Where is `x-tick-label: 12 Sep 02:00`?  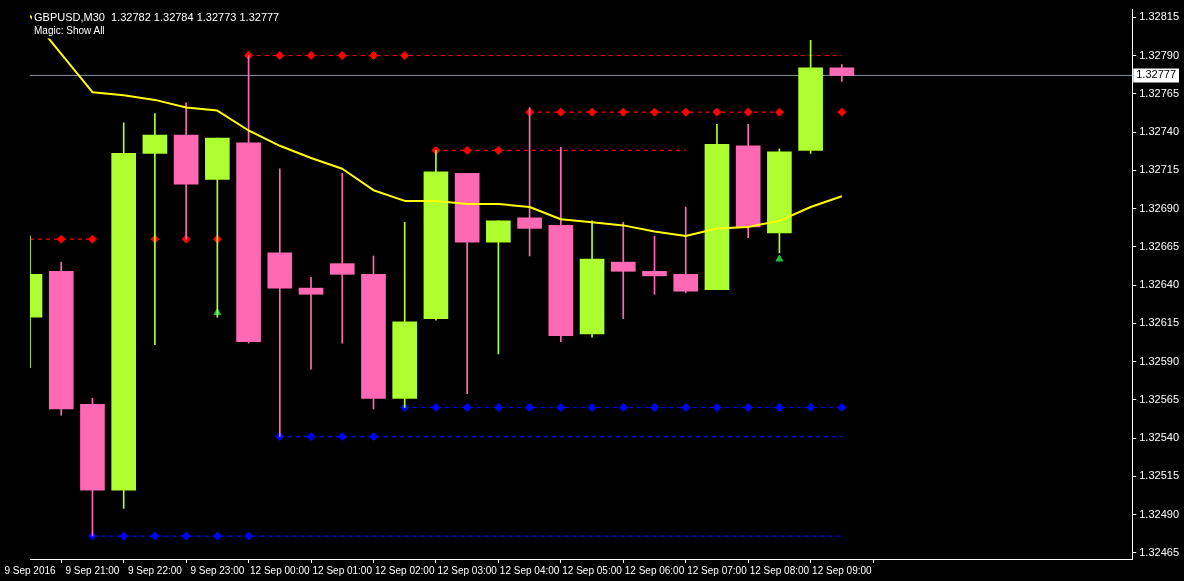
x-tick-label: 12 Sep 02:00 is located at coordinates (404, 570).